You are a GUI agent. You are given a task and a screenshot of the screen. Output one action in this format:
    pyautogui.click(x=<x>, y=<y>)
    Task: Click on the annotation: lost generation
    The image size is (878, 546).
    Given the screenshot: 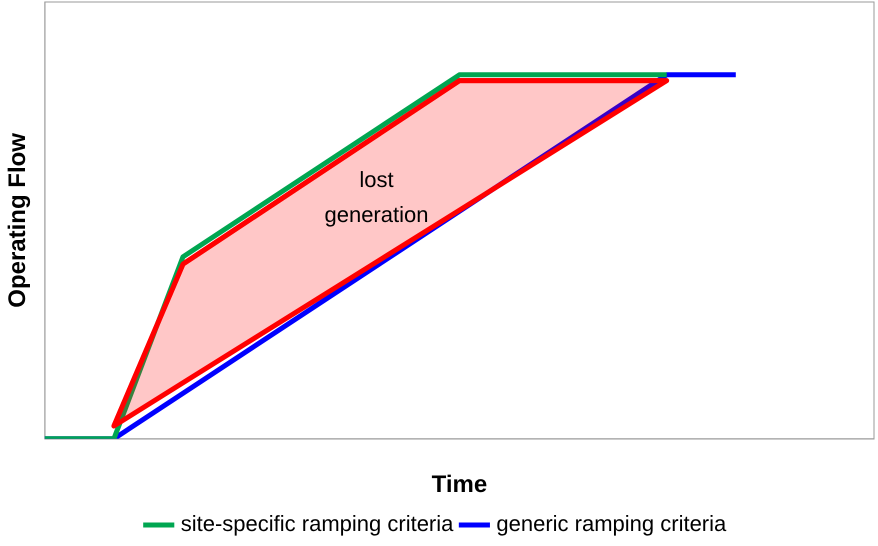 What is the action you would take?
    pyautogui.click(x=376, y=197)
    